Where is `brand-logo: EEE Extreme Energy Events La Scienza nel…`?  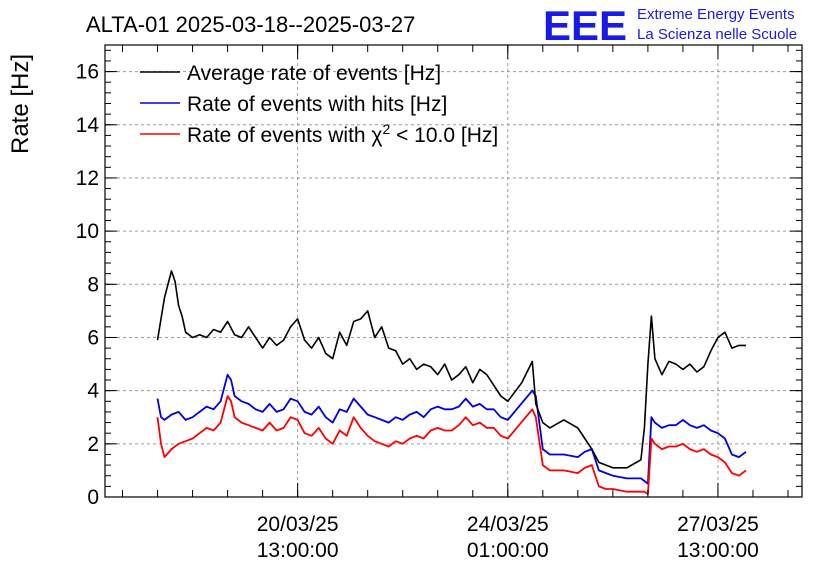 brand-logo: EEE Extreme Energy Events La Scienza nel… is located at coordinates (670, 25).